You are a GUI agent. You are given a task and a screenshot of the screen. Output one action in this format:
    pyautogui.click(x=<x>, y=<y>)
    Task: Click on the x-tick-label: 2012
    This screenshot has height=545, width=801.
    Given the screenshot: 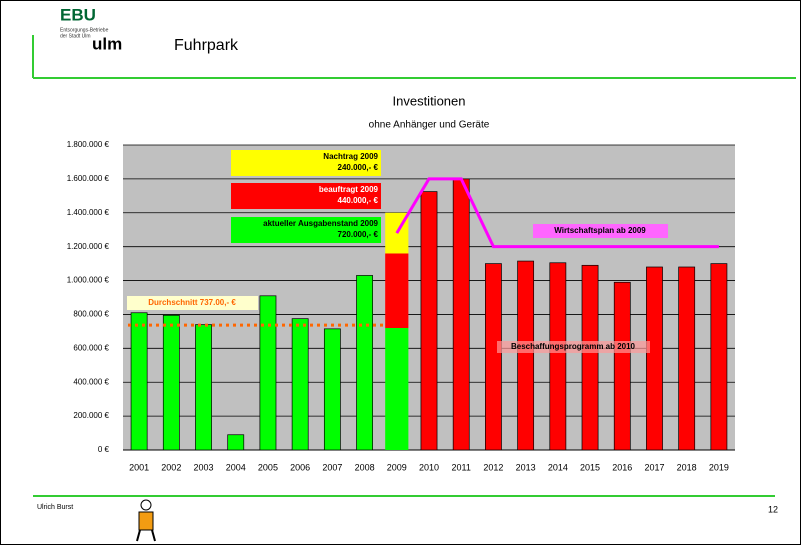 What is the action you would take?
    pyautogui.click(x=493, y=467)
    